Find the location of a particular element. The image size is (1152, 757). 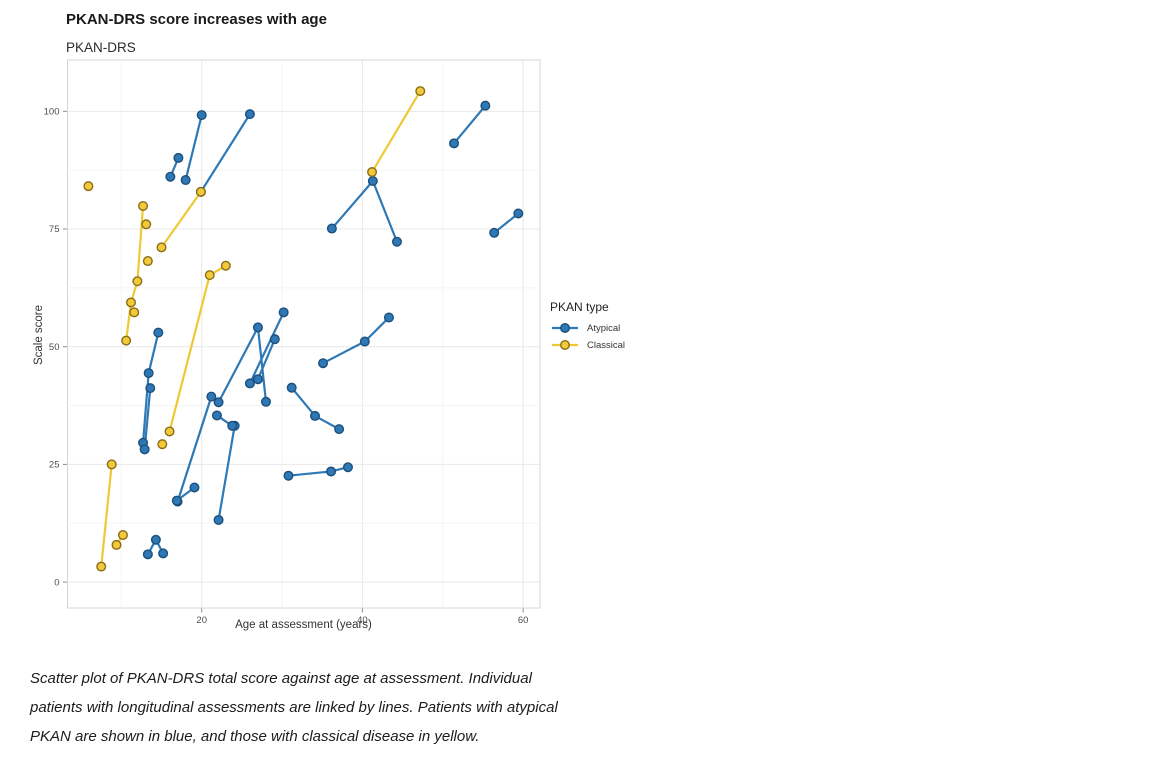

chart-subtitle: PKAN-DRS is located at coordinates (101, 47).